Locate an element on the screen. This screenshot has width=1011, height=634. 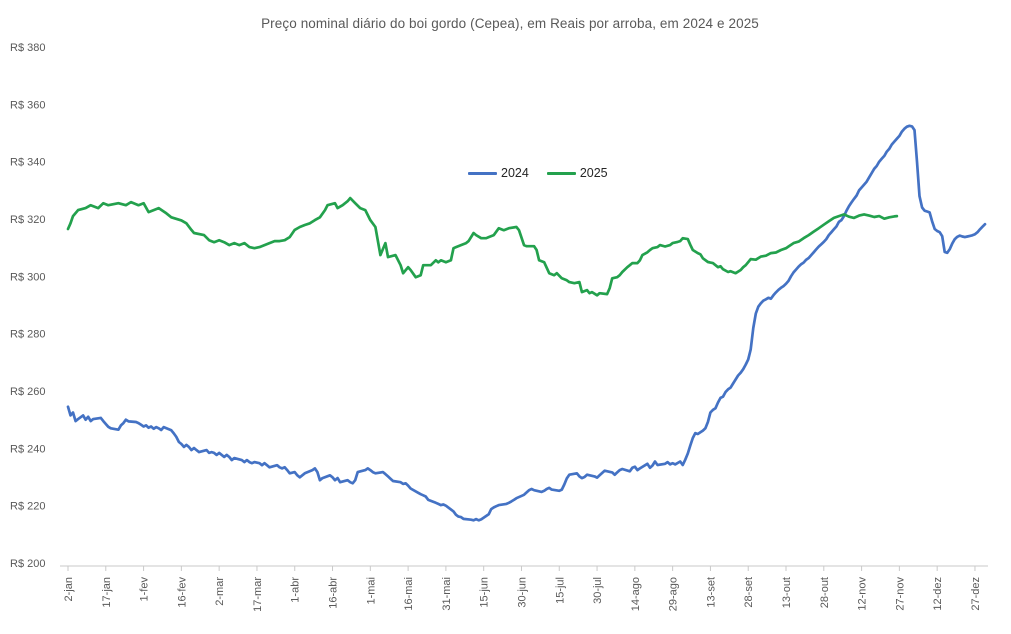
x-axis-label: 29-ago is located at coordinates (674, 594).